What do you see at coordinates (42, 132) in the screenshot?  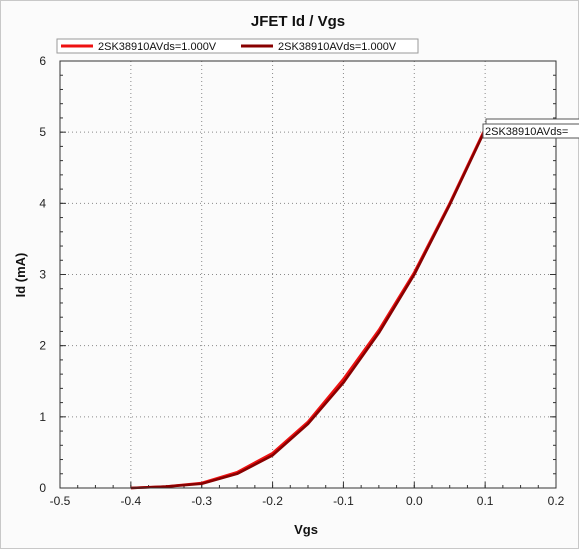 I see `y-tick-label: 5` at bounding box center [42, 132].